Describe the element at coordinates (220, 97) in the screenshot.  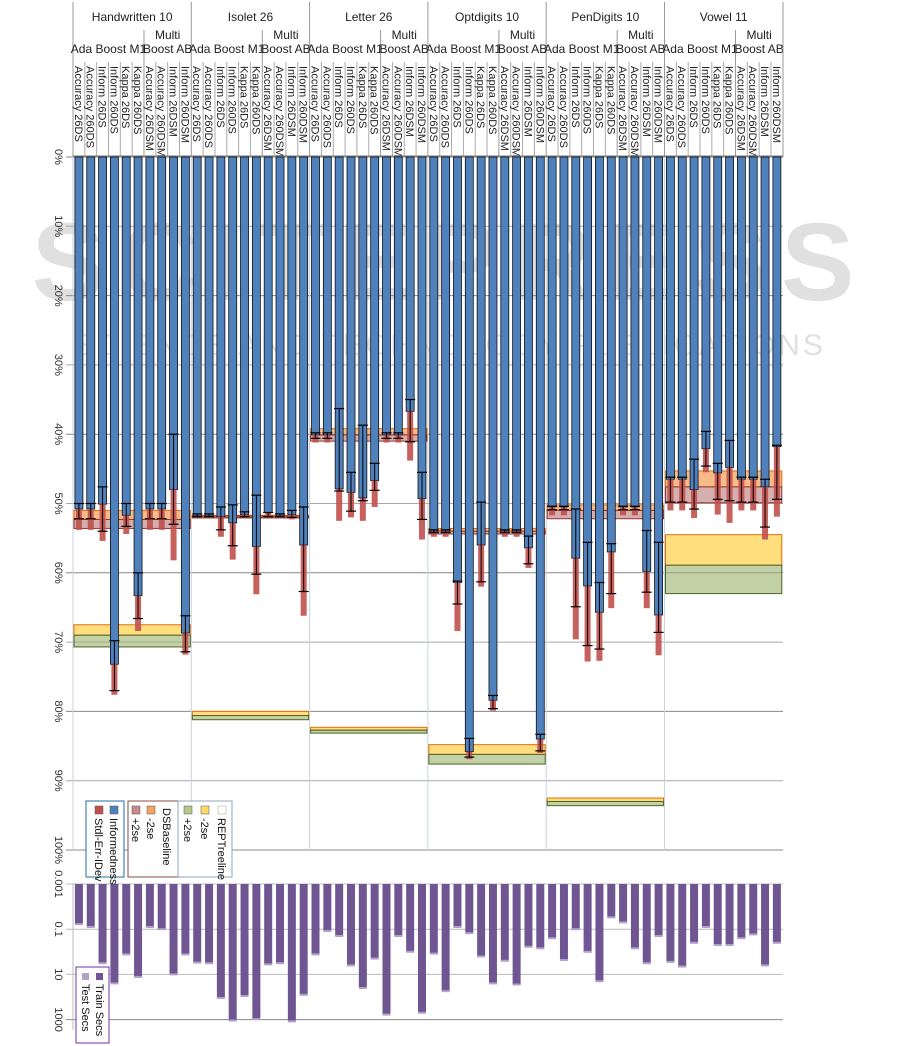
I see `column-label: Inform 26DS` at that location.